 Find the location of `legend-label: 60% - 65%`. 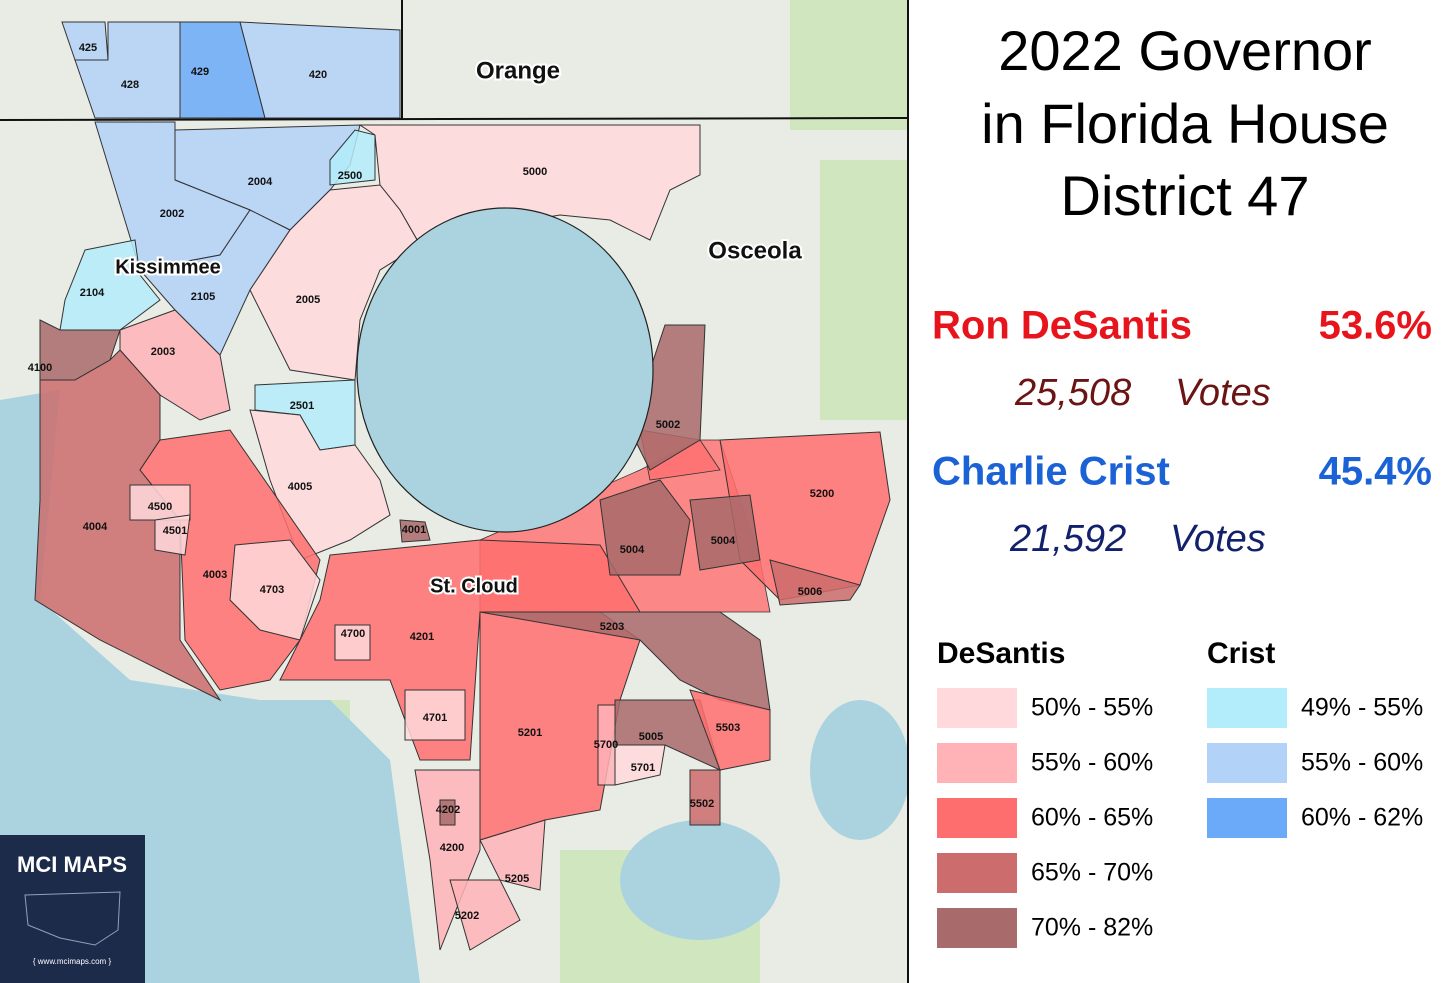

legend-label: 60% - 65% is located at coordinates (1092, 818).